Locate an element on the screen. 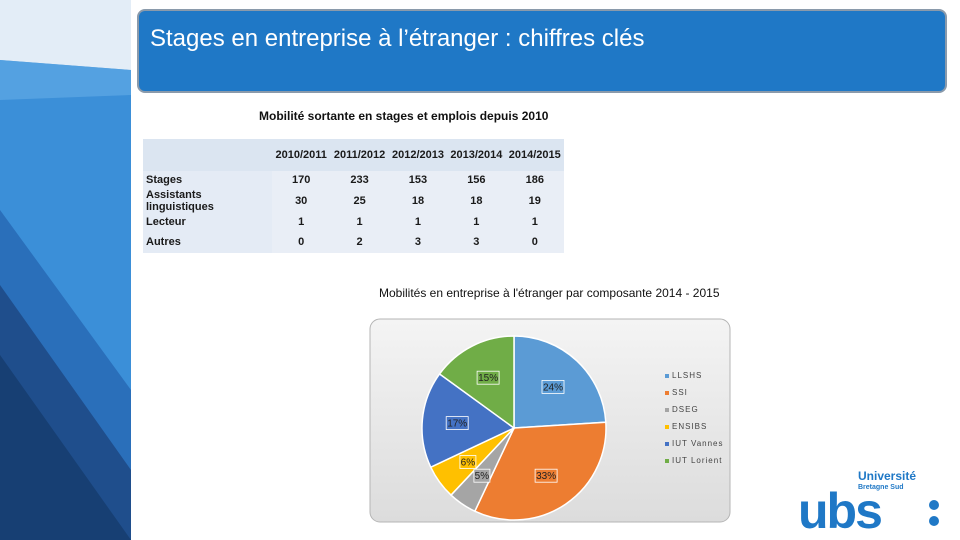 The height and width of the screenshot is (540, 960). column-header: 2014/2015 is located at coordinates (534, 155).